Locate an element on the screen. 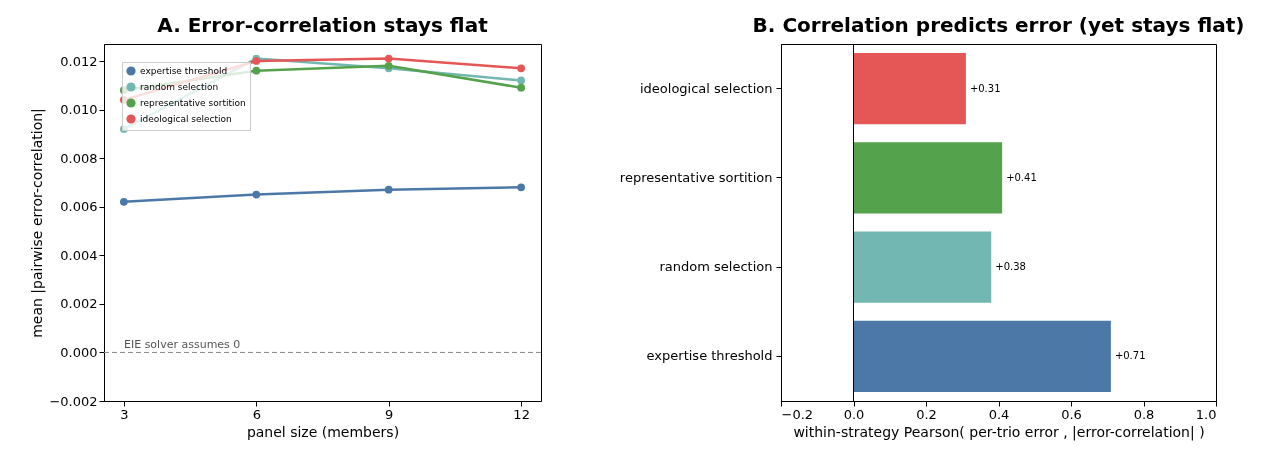  y-tick-label: 0.010 is located at coordinates (79, 110).